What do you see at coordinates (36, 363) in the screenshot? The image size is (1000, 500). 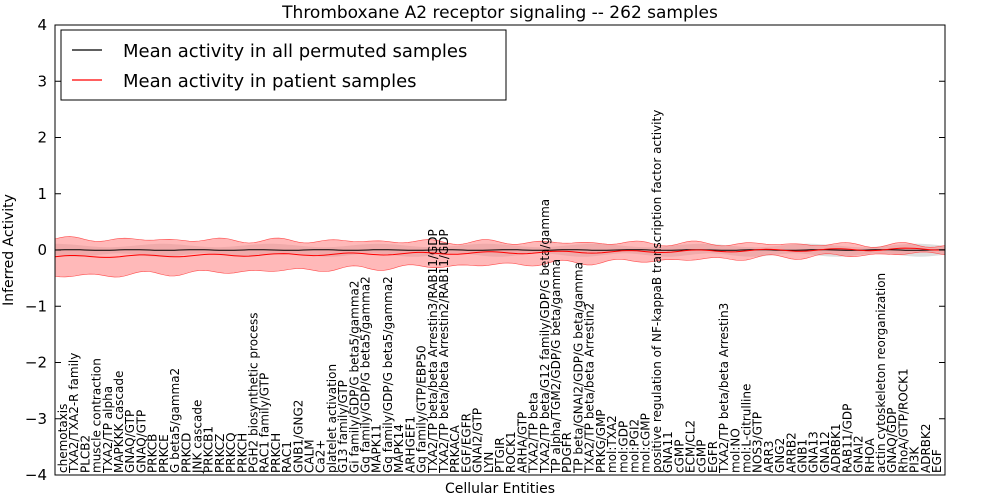 I see `y-tick-label: −2` at bounding box center [36, 363].